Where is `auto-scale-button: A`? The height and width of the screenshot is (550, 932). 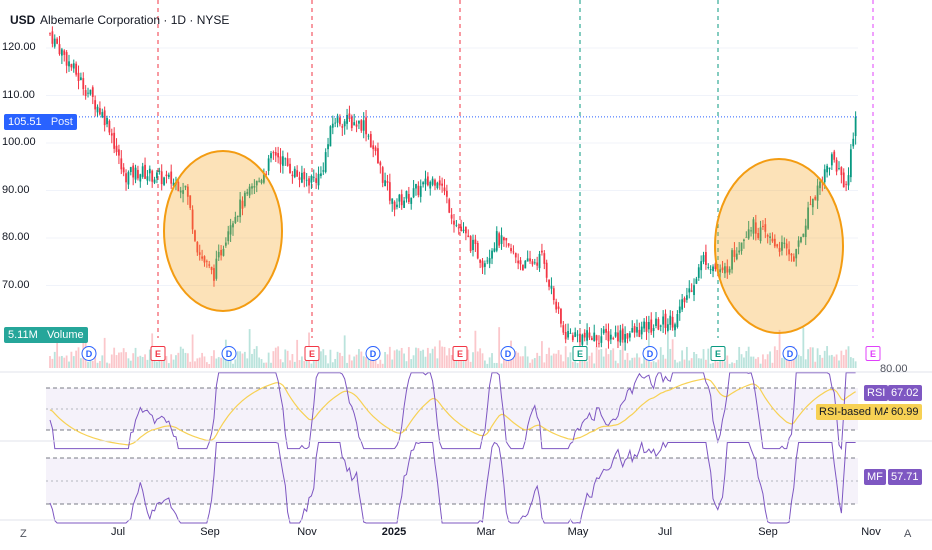
auto-scale-button: A is located at coordinates (908, 534).